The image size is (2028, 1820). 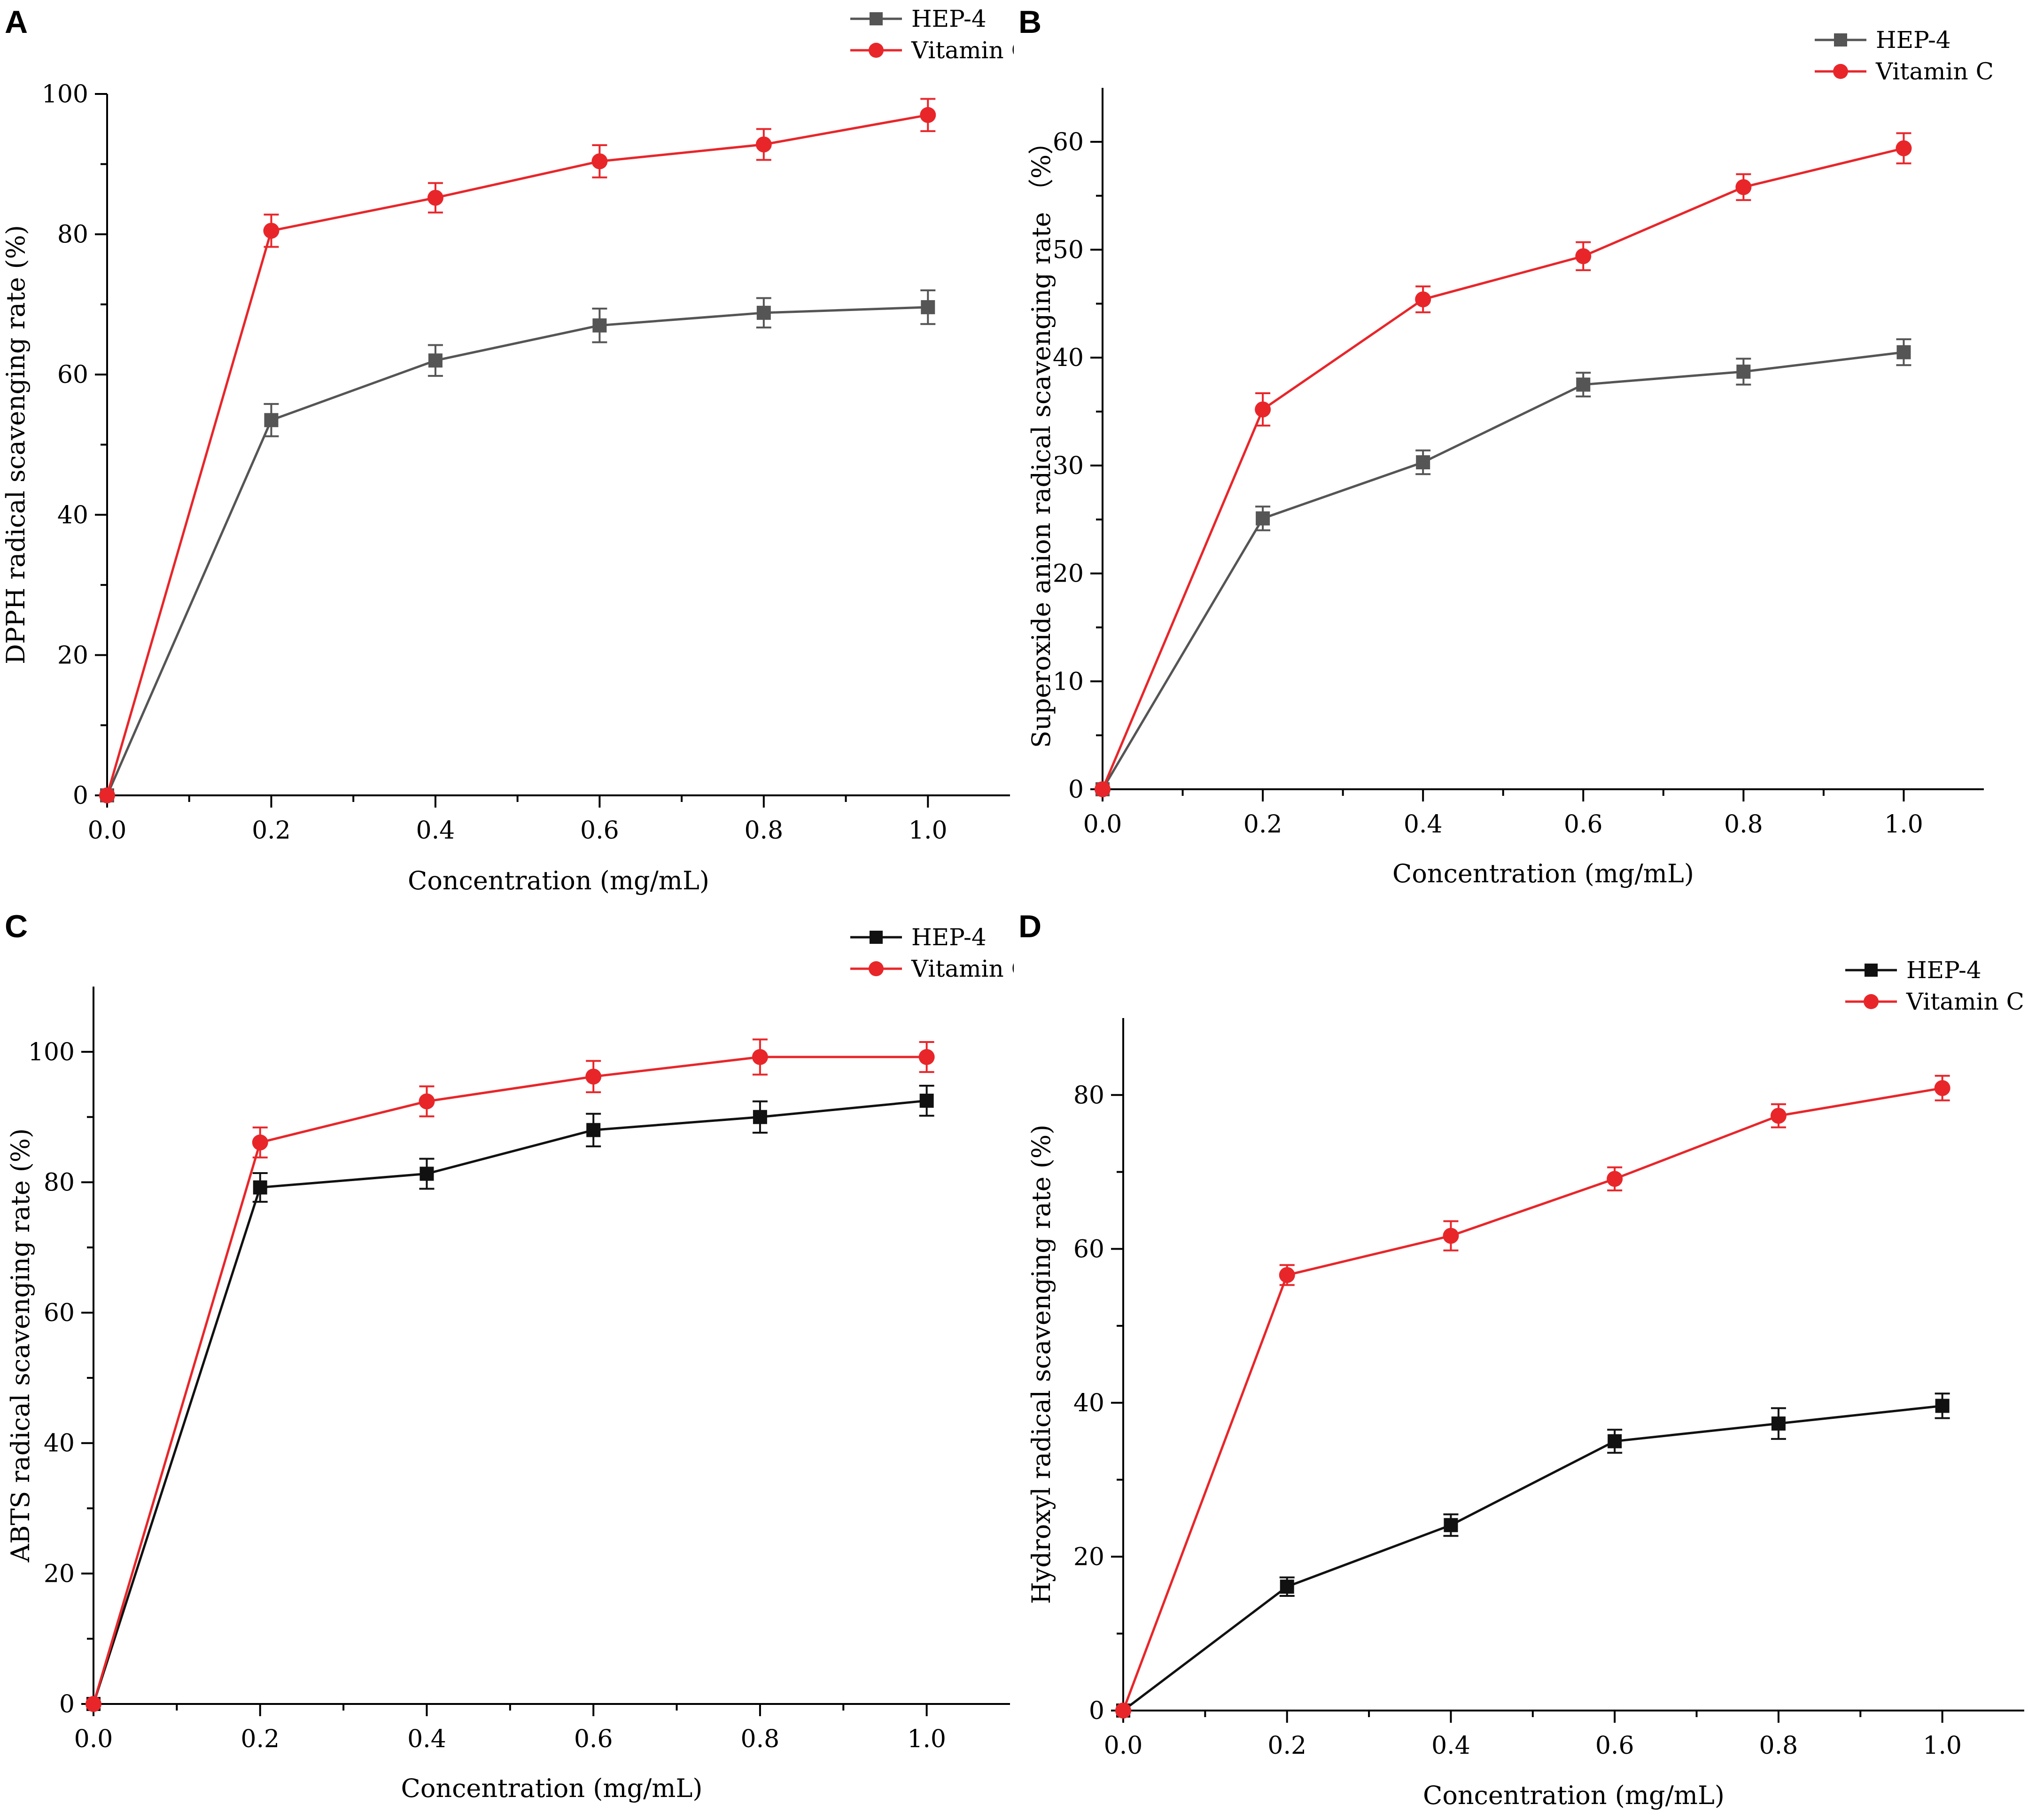 What do you see at coordinates (1030, 22) in the screenshot?
I see `panel-label: B` at bounding box center [1030, 22].